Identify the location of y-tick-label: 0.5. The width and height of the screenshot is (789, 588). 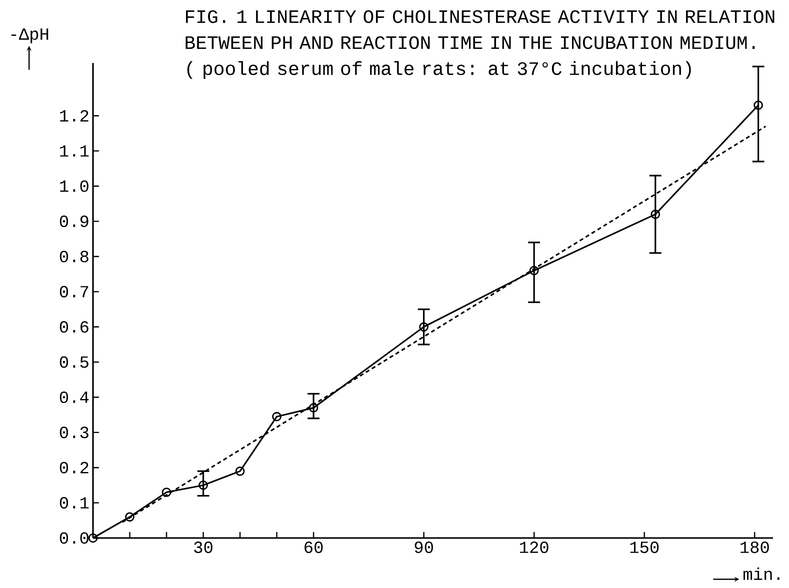
(74, 362).